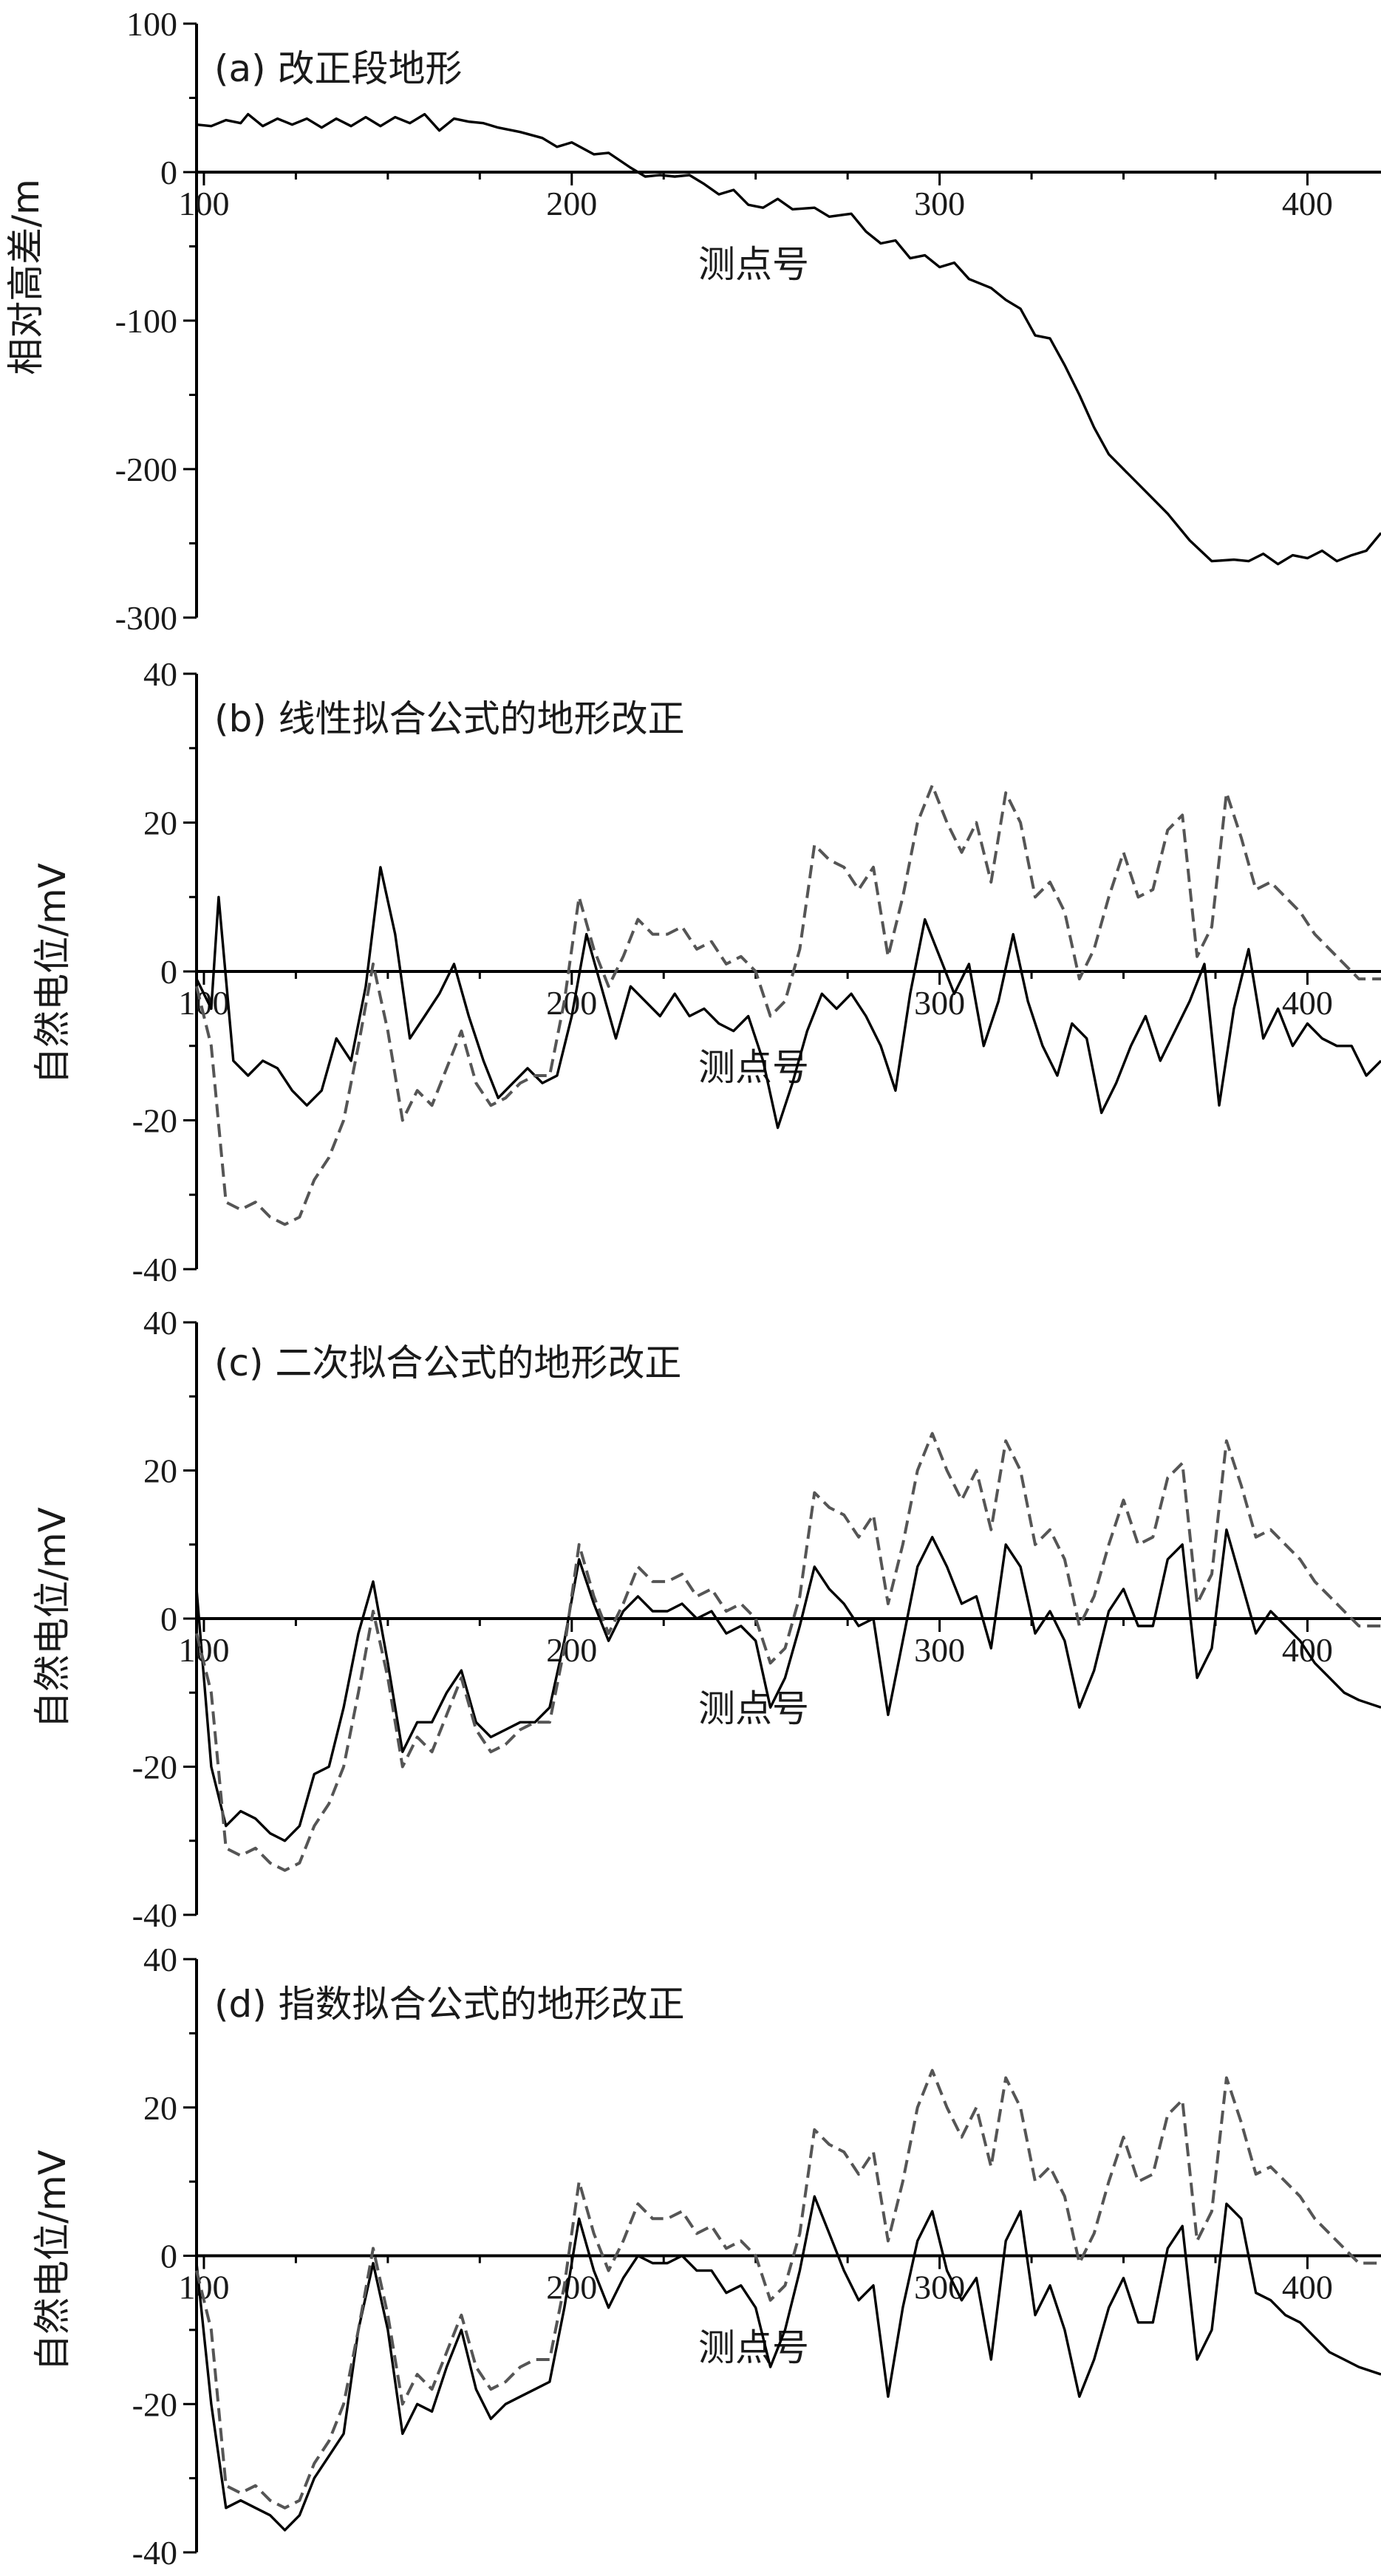 Image resolution: width=1381 pixels, height=2576 pixels. What do you see at coordinates (160, 2108) in the screenshot?
I see `panel-d-y-tick-label: 20` at bounding box center [160, 2108].